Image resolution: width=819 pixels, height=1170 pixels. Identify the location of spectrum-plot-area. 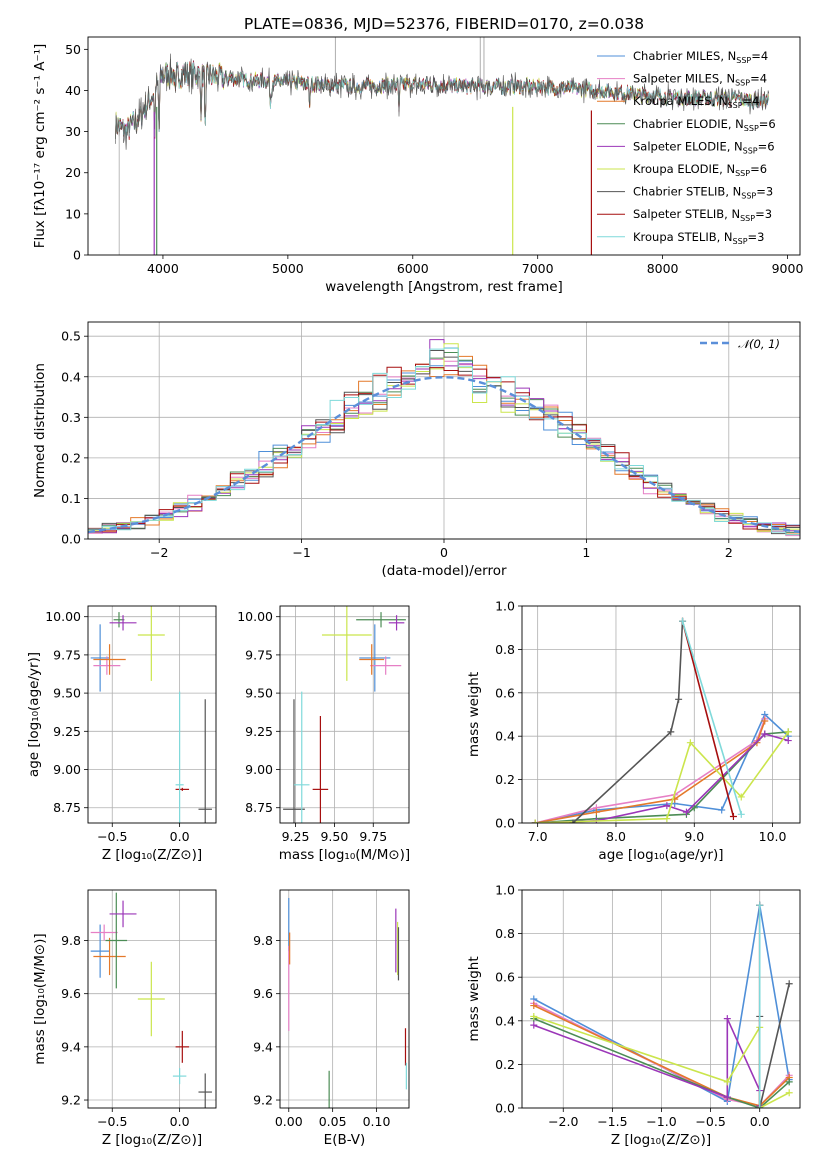
(442, 146).